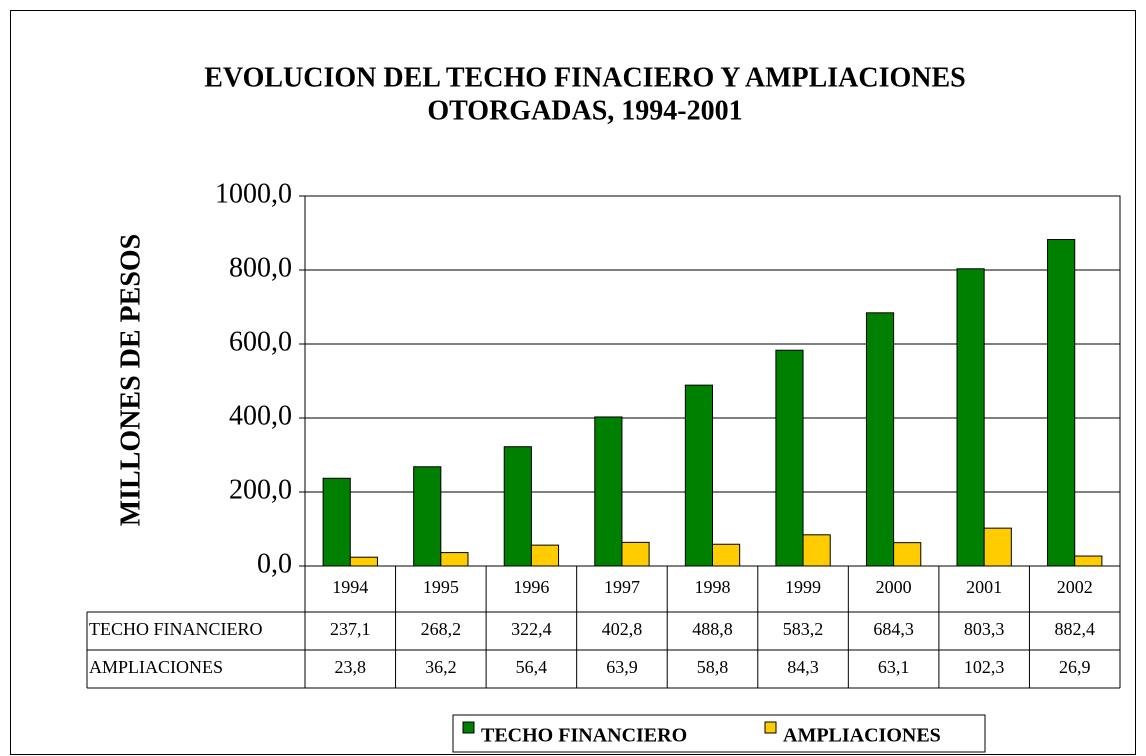  Describe the element at coordinates (622, 667) in the screenshot. I see `table-value: 63,9` at that location.